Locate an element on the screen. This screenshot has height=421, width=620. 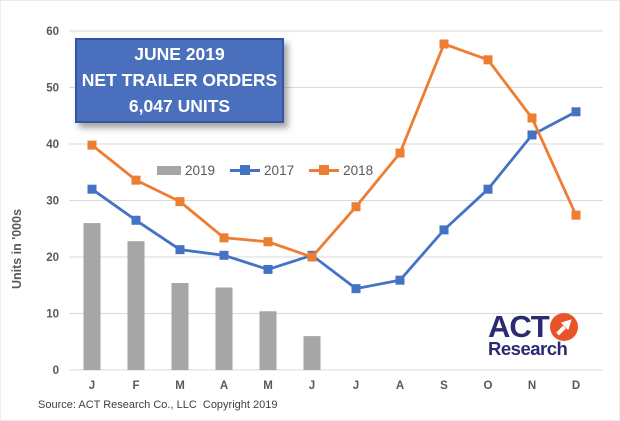
marker-2017-A3 is located at coordinates (224, 255).